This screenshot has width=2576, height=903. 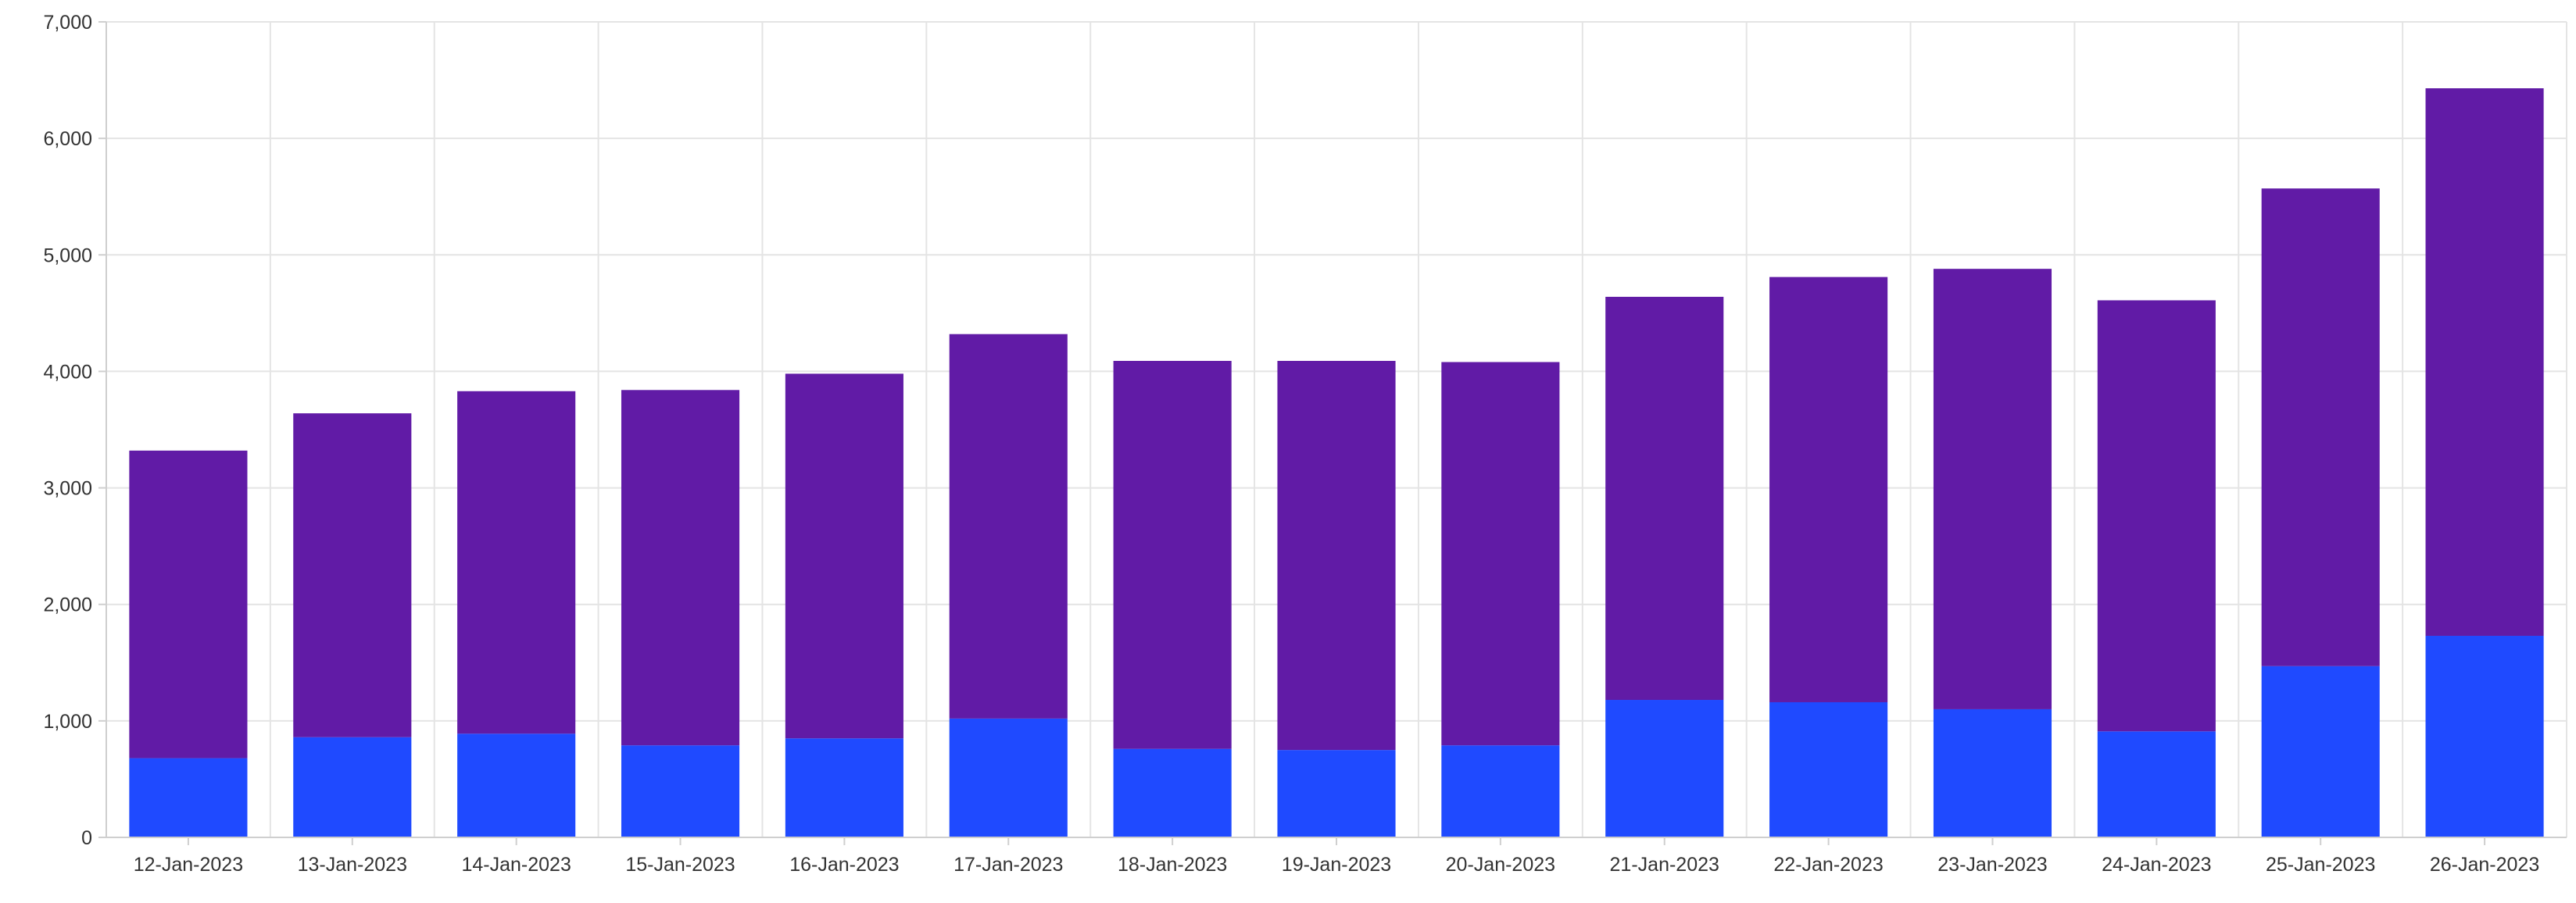 What do you see at coordinates (67, 139) in the screenshot?
I see `y-tick-label: 6,000` at bounding box center [67, 139].